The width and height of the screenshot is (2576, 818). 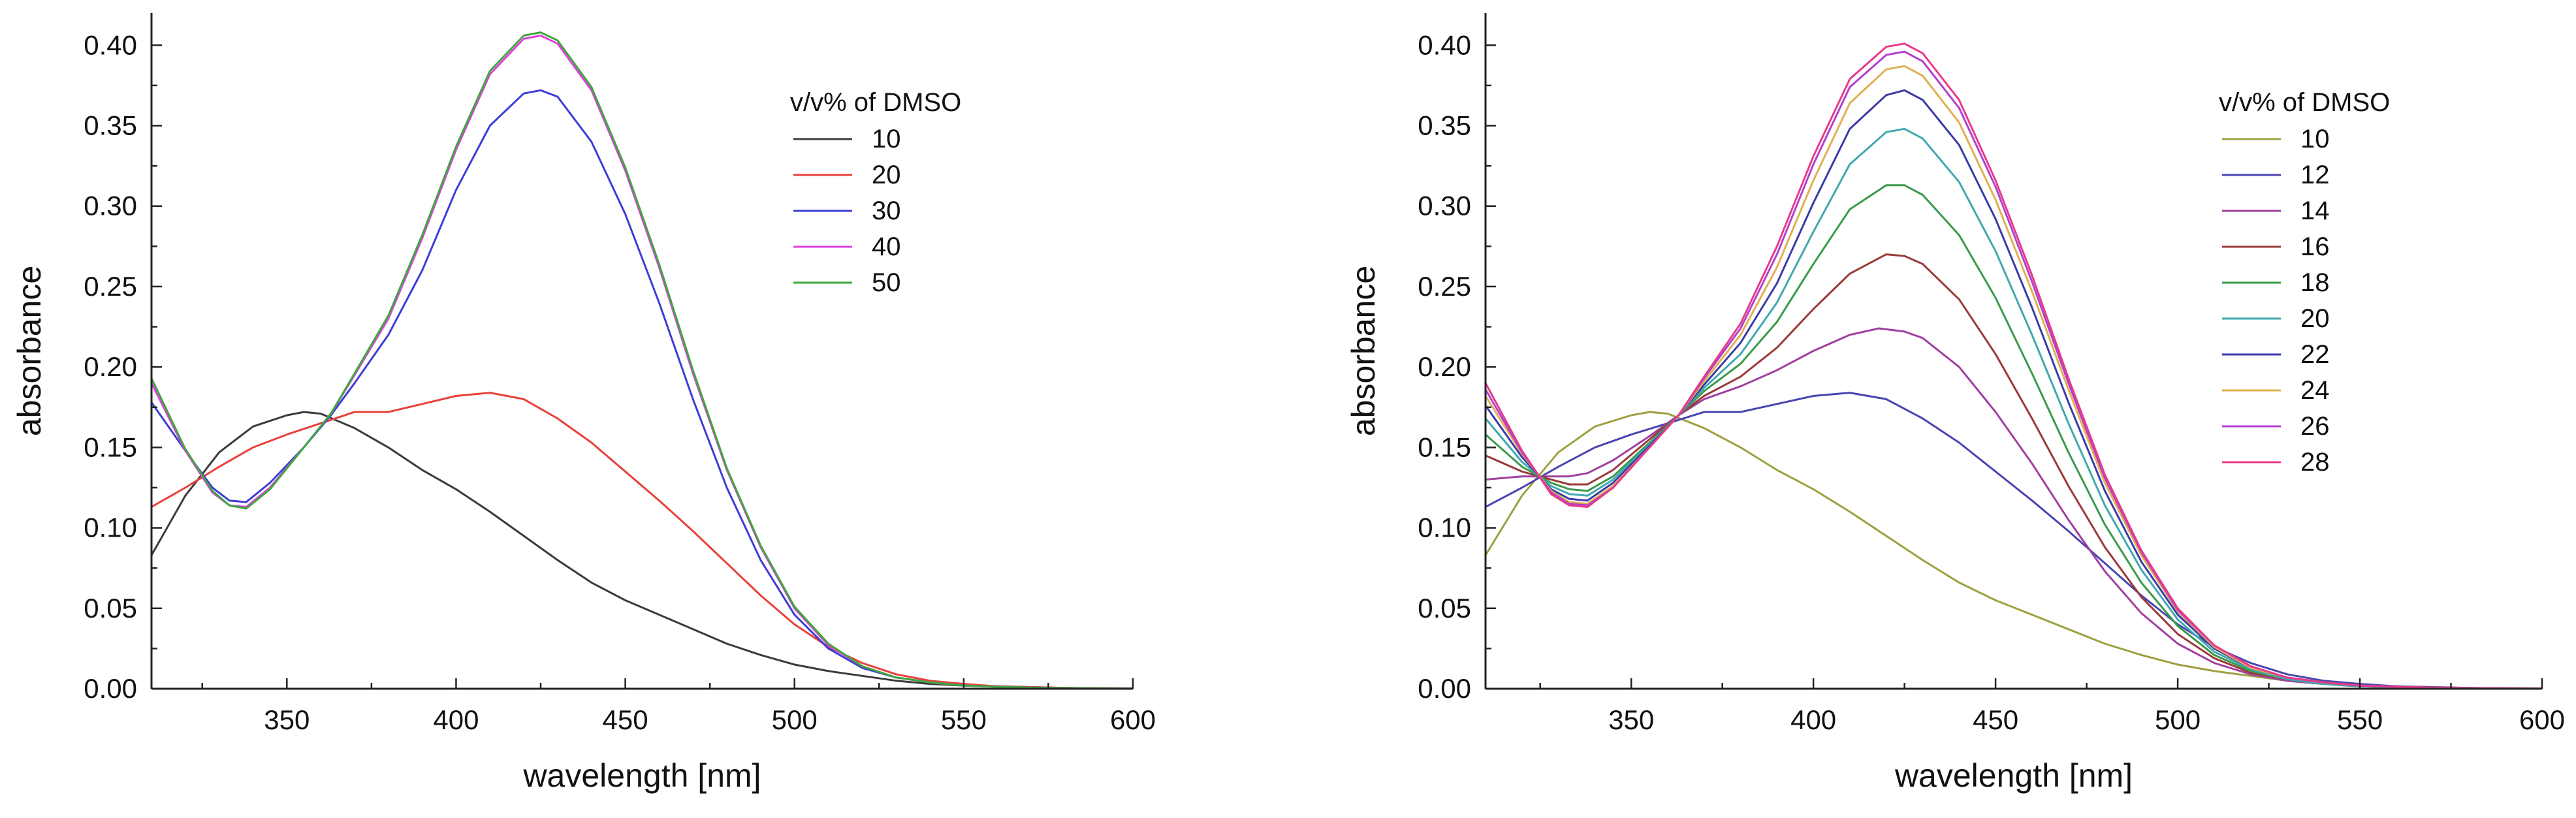 What do you see at coordinates (2315, 246) in the screenshot?
I see `legend-label: 16` at bounding box center [2315, 246].